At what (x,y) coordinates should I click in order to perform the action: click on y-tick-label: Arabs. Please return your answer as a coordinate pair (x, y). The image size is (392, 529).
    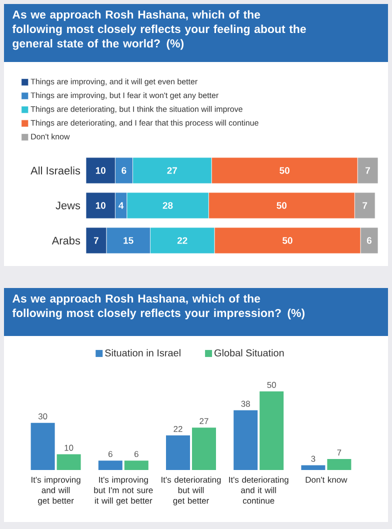
    Looking at the image, I should click on (66, 240).